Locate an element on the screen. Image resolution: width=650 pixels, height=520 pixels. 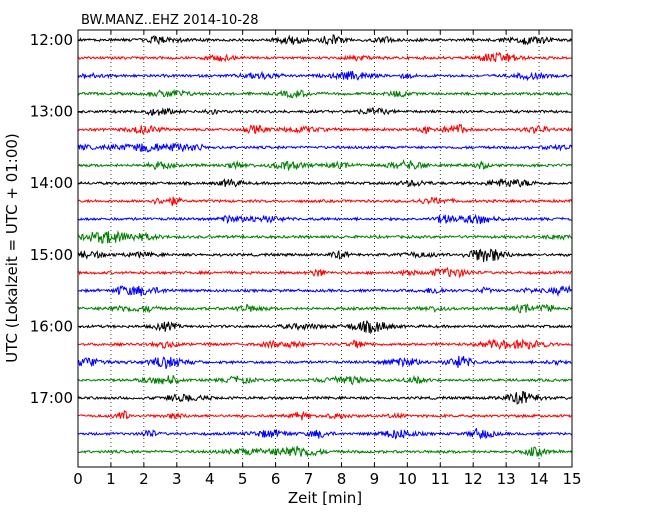
x-tick-label: 13 is located at coordinates (506, 479).